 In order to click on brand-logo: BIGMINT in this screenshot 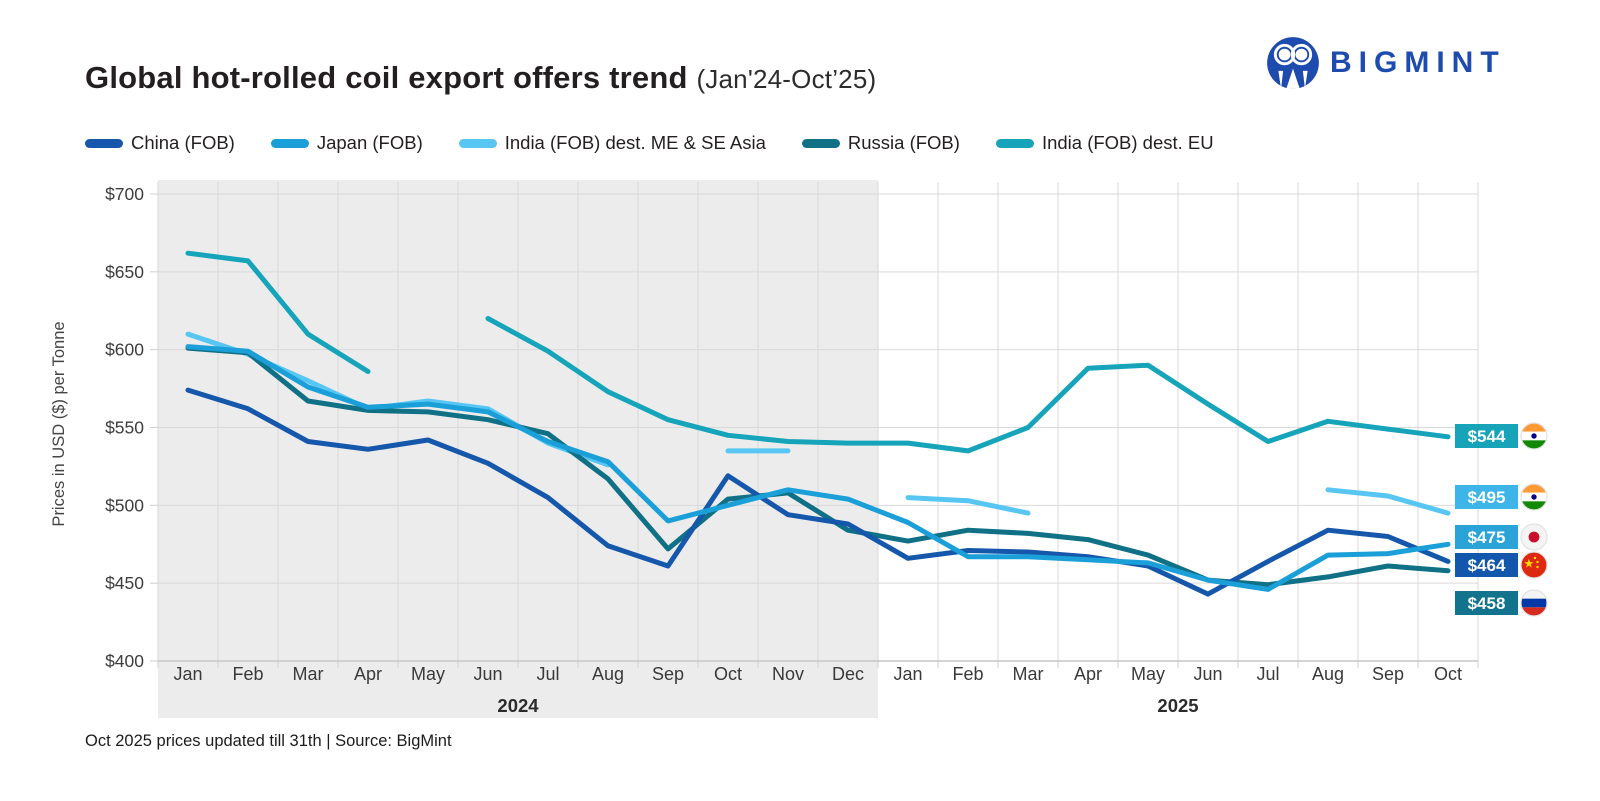, I will do `click(1386, 63)`.